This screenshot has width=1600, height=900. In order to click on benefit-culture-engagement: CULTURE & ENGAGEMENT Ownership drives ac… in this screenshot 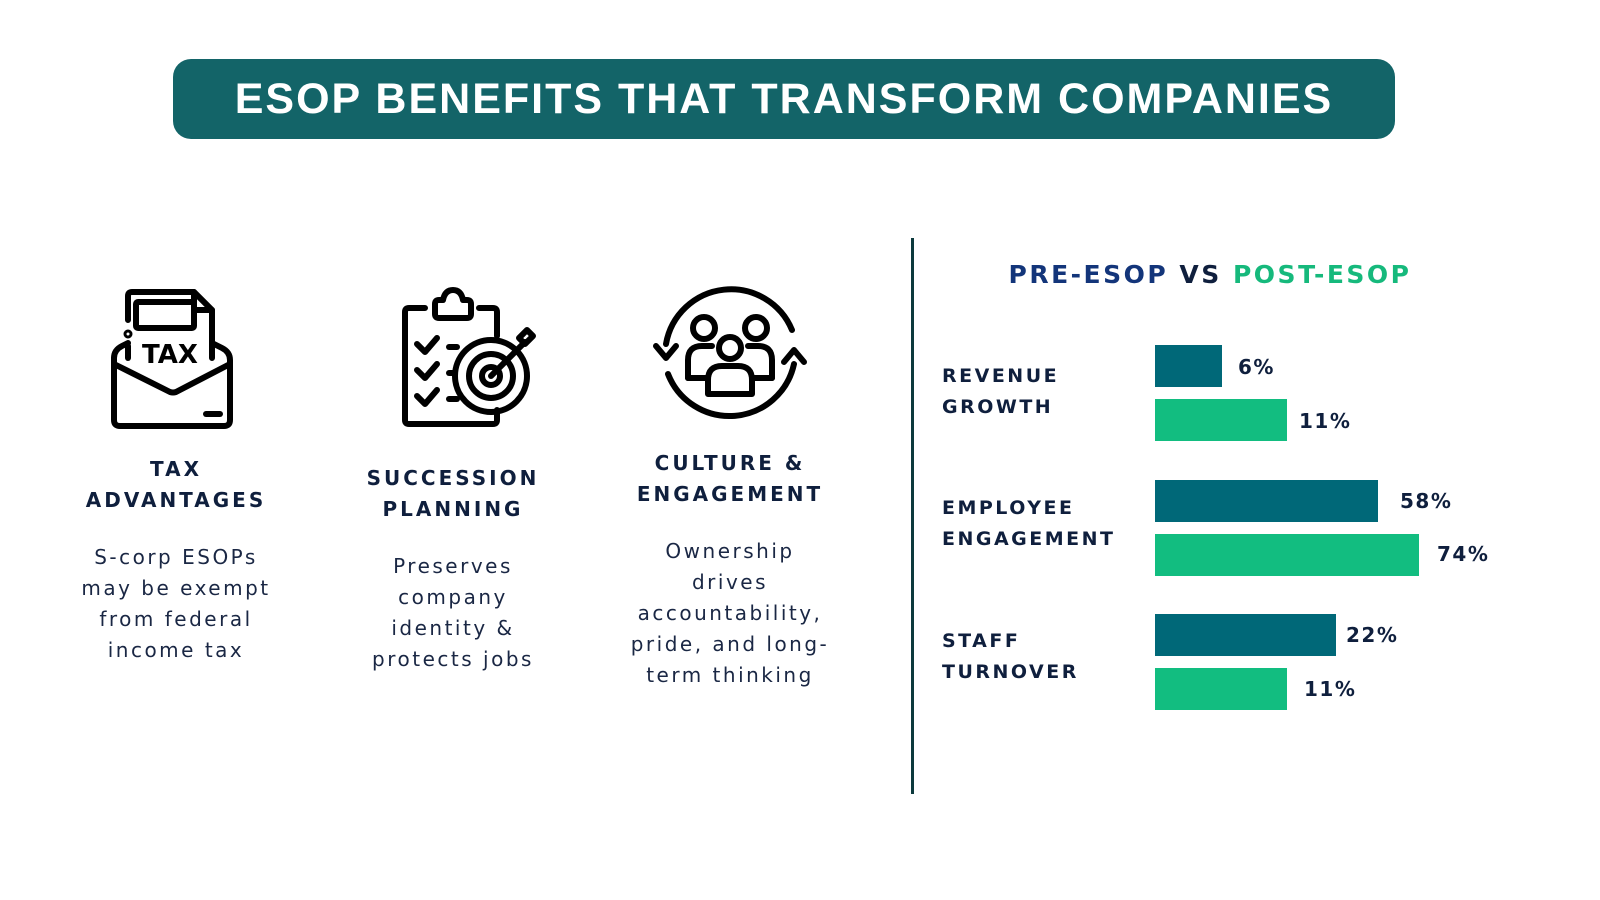, I will do `click(730, 490)`.